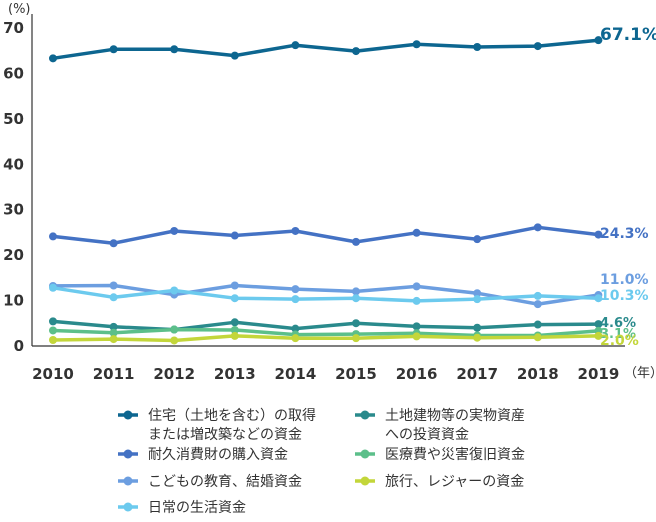 The image size is (656, 522). I want to click on end-label-4: 3.1%, so click(618, 334).